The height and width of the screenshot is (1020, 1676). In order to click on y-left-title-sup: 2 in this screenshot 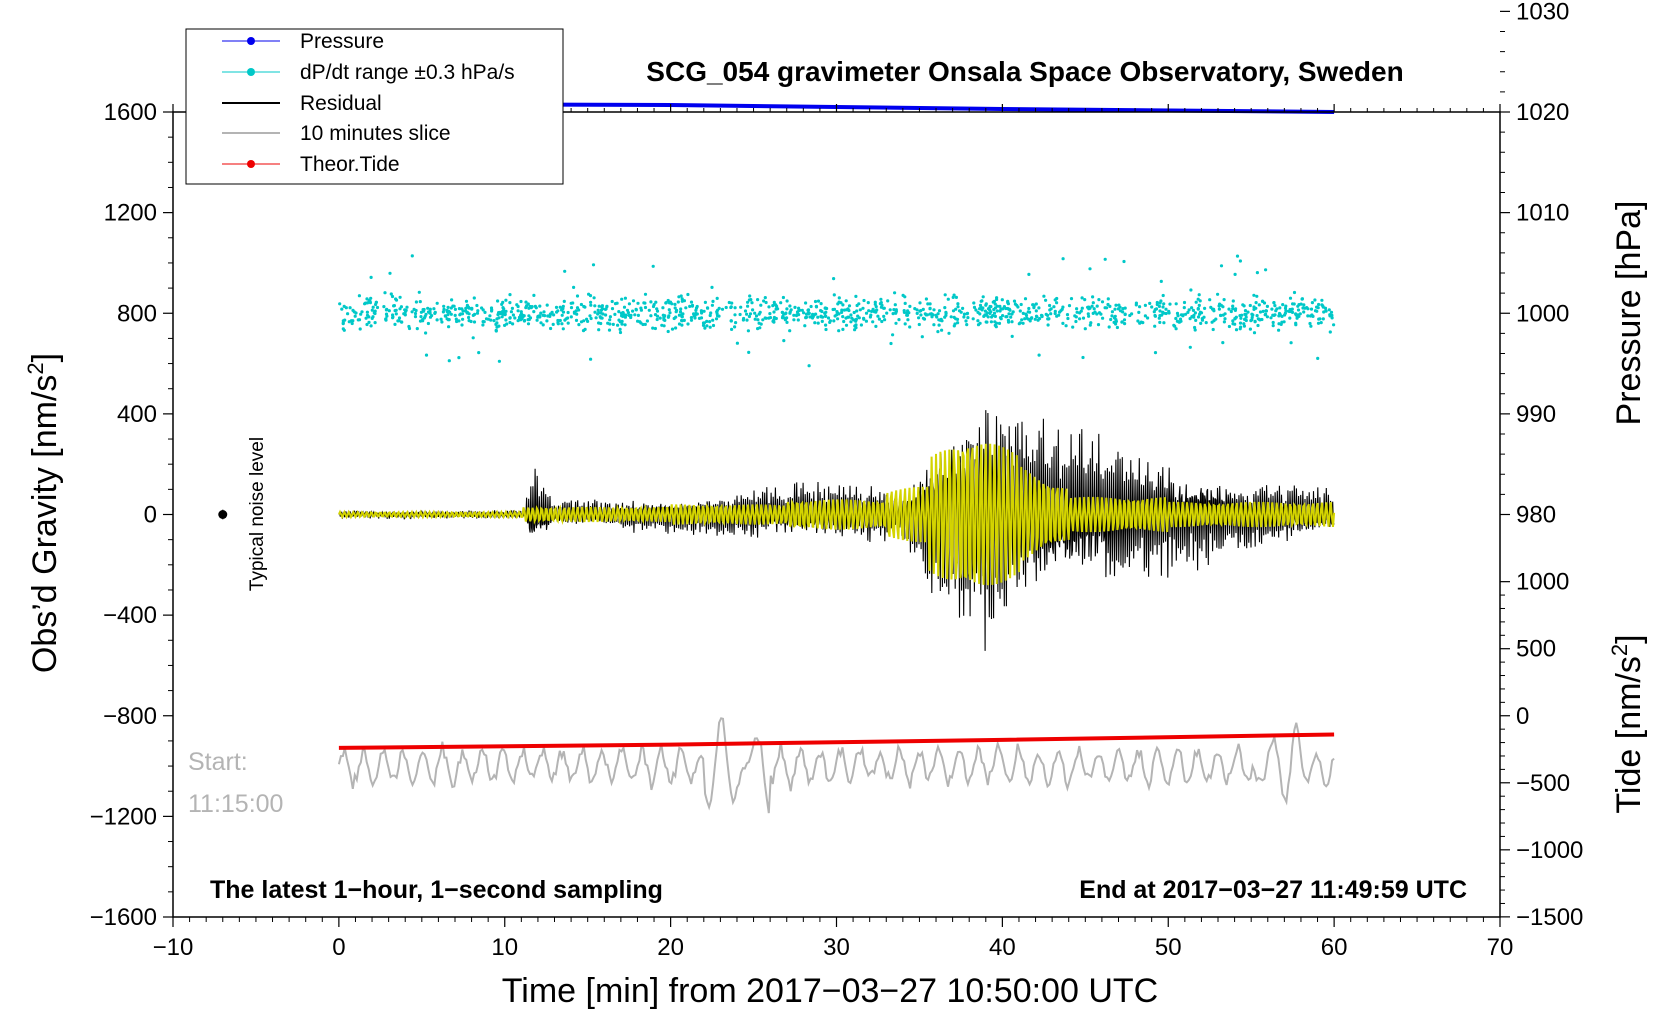, I will do `click(35, 368)`.